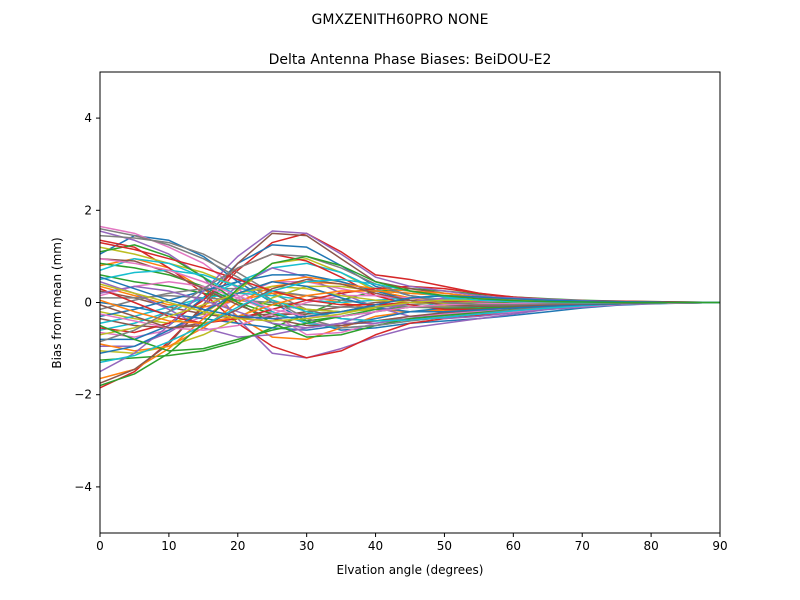 This screenshot has height=600, width=800. Describe the element at coordinates (88, 210) in the screenshot. I see `y-tick-label: 2` at that location.